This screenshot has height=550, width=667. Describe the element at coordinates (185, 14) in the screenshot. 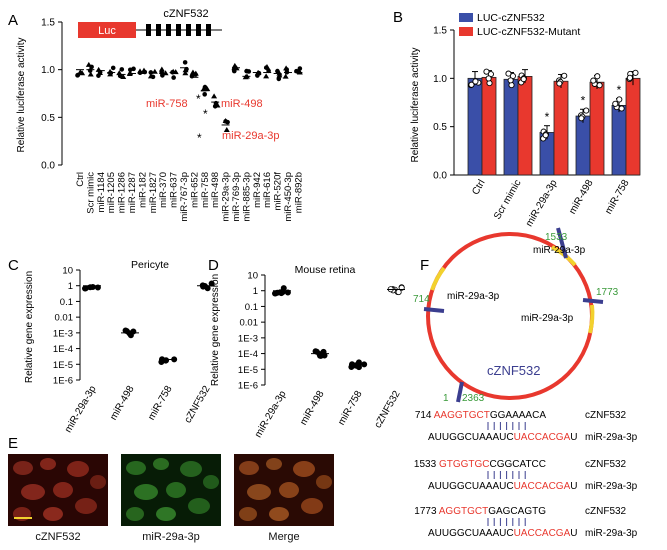

I see `construct-gene-label: cZNF532` at that location.